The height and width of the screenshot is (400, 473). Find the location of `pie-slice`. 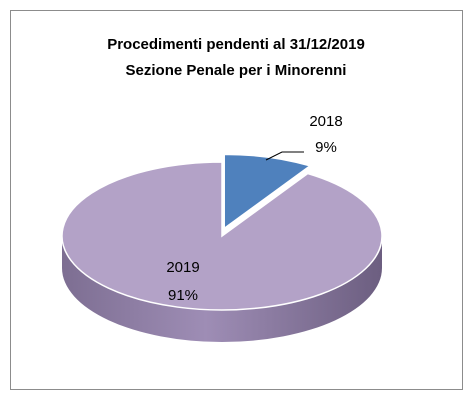

pie-slice is located at coordinates (267, 191).